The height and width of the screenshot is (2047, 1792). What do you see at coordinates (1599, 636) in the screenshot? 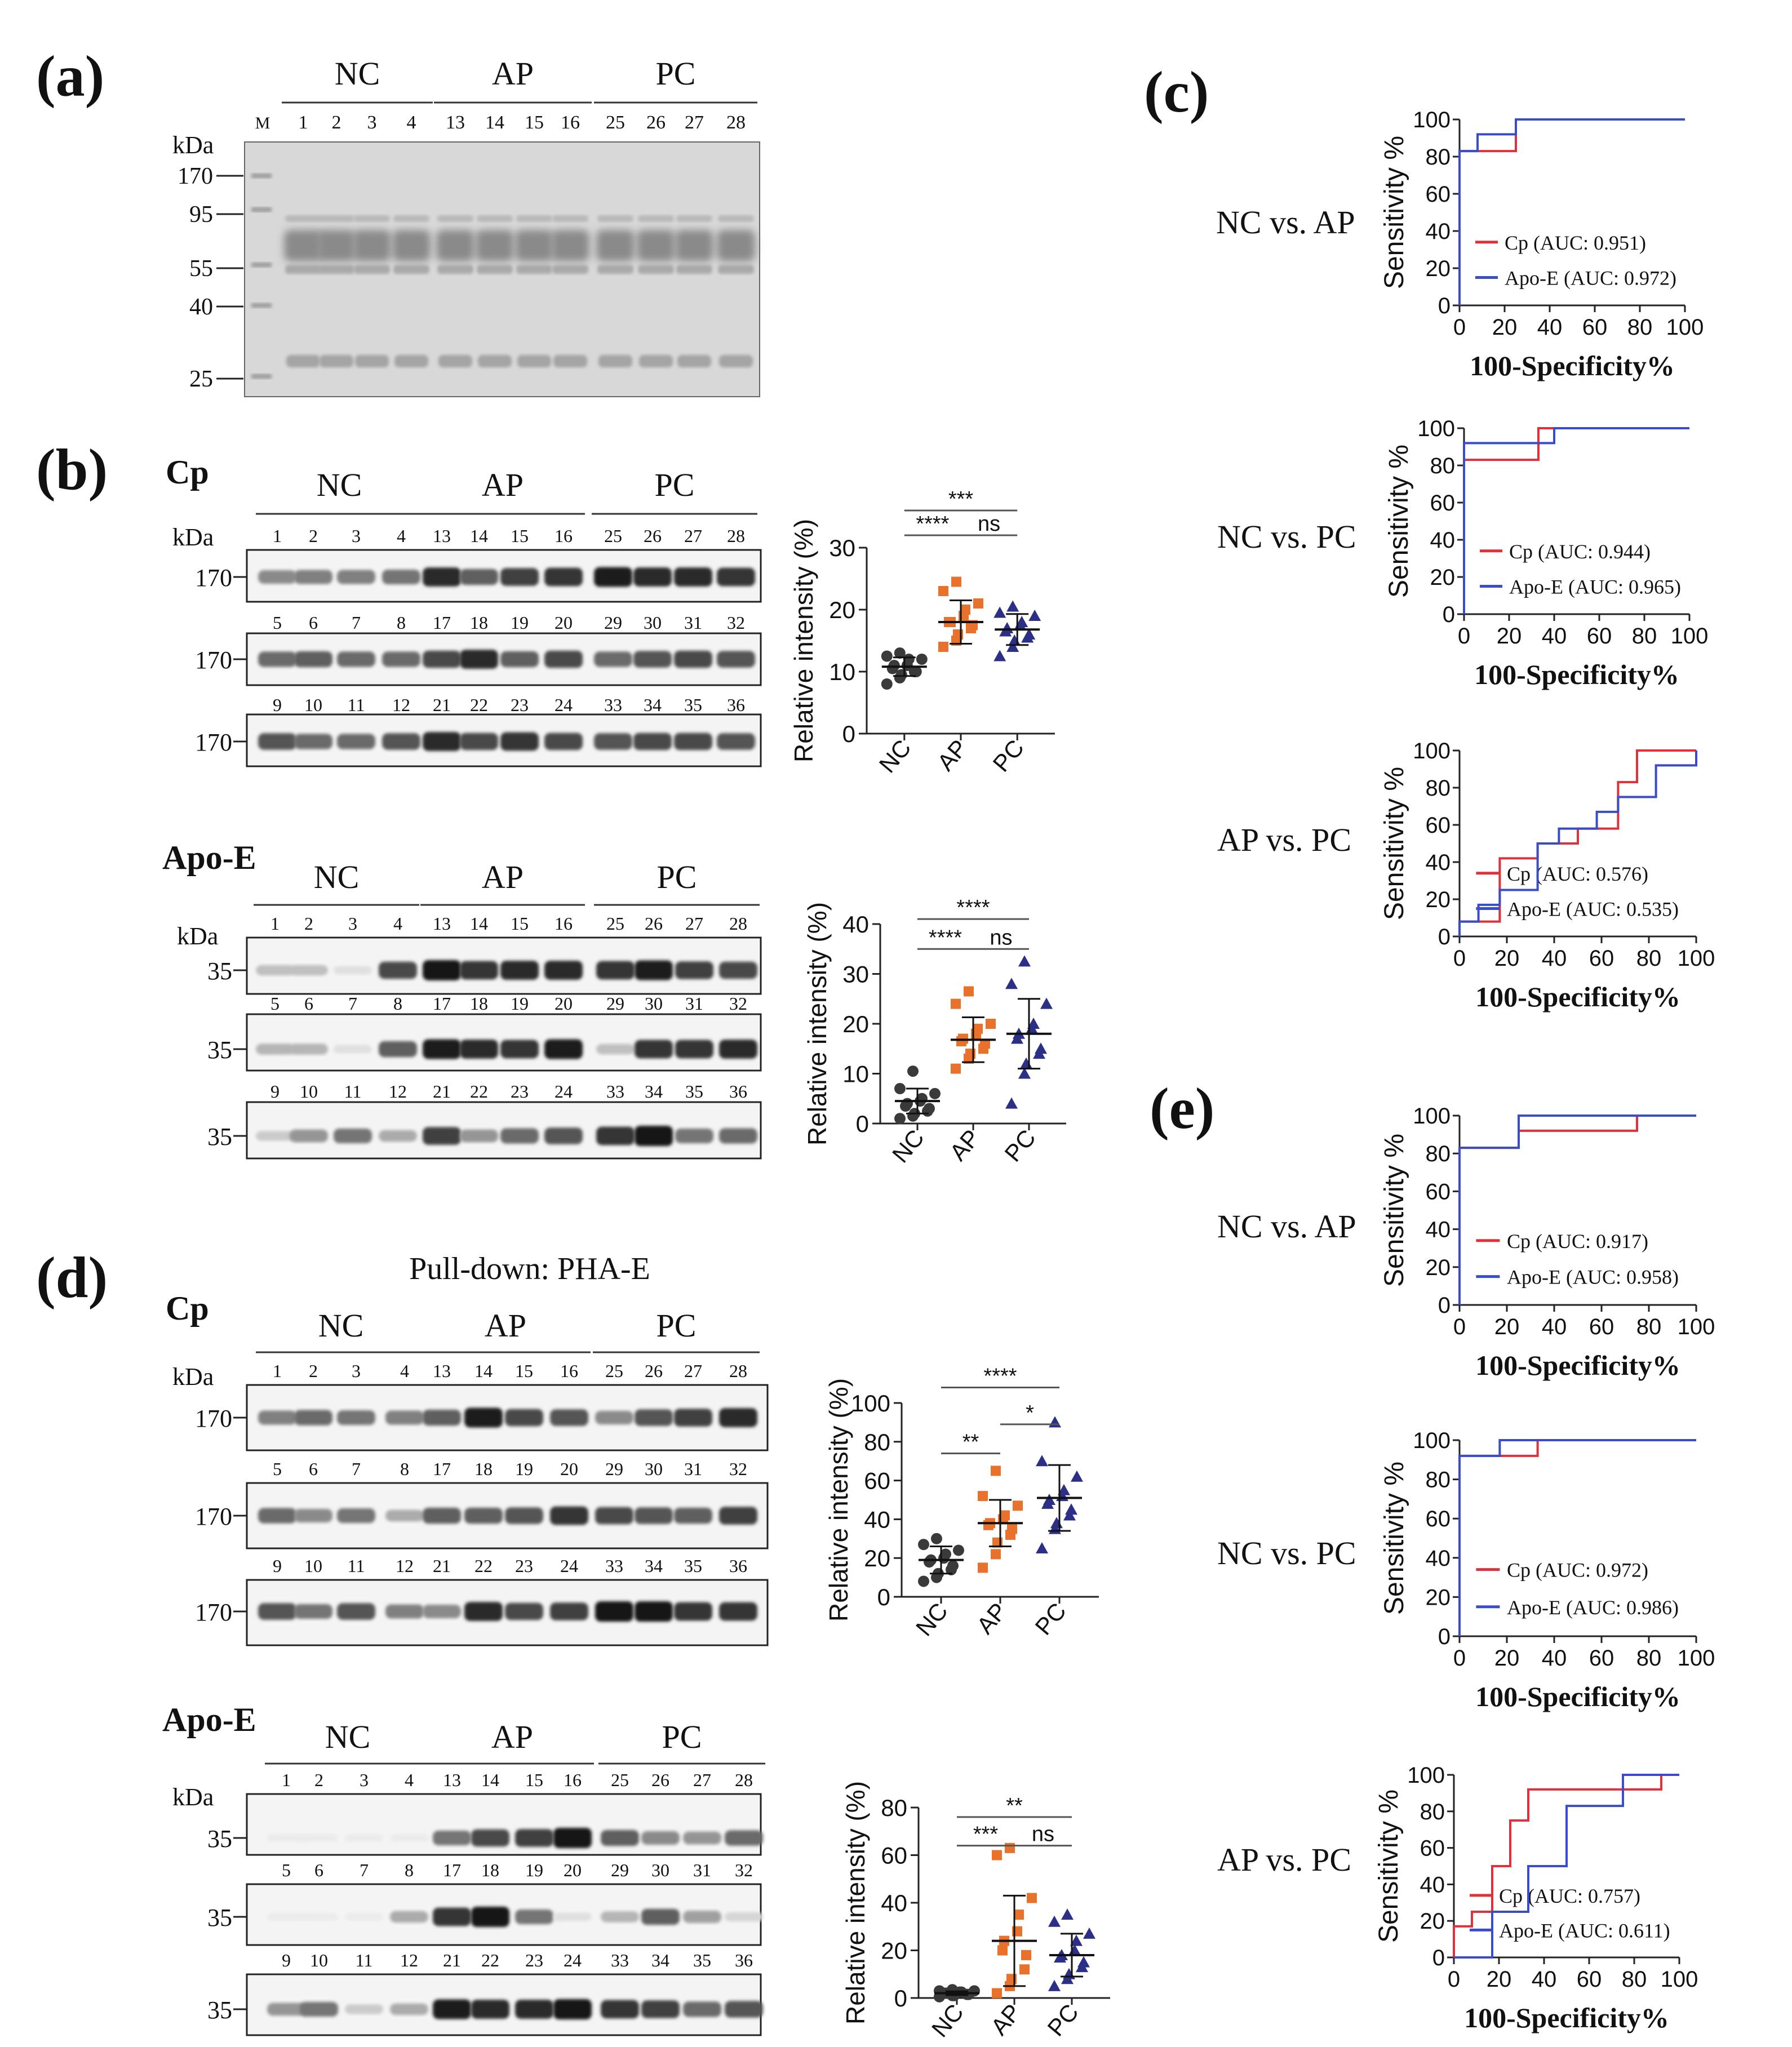
I see `x-tick-label: 60` at bounding box center [1599, 636].